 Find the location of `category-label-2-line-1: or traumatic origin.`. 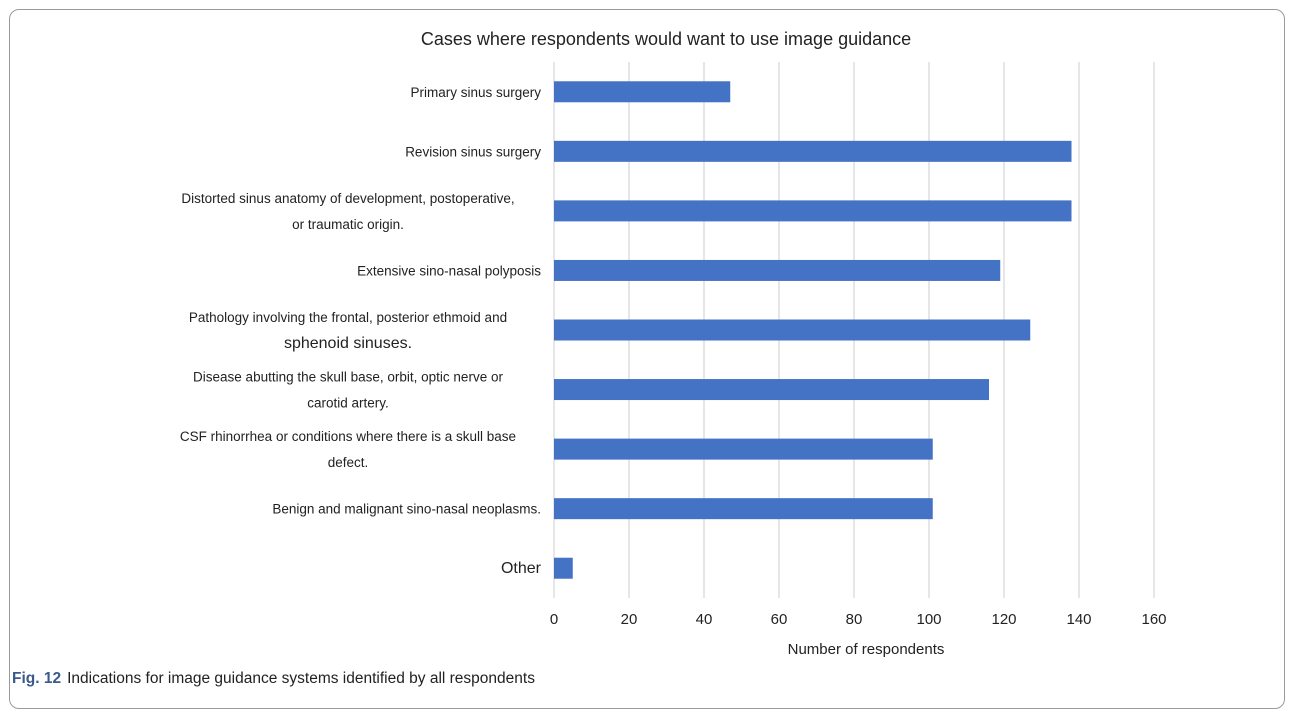

category-label-2-line-1: or traumatic origin. is located at coordinates (348, 224).